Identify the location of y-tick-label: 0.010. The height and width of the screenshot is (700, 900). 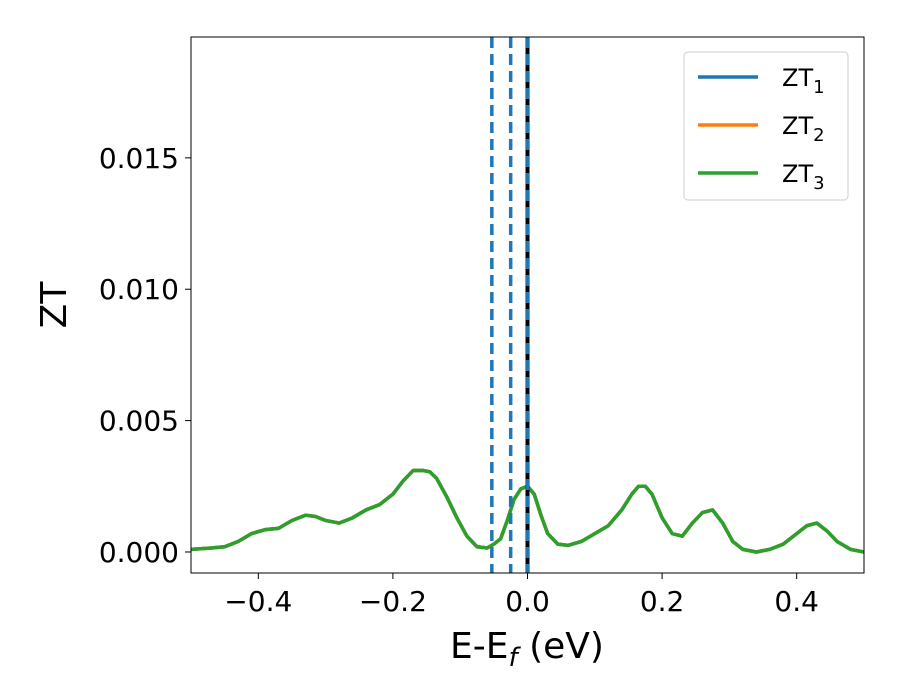
(139, 289).